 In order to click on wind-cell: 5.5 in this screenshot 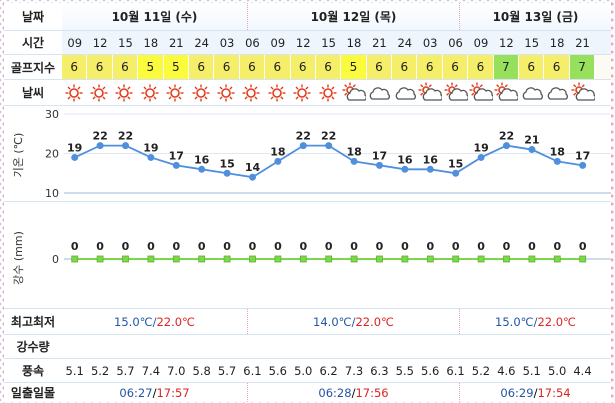, I will do `click(404, 370)`.